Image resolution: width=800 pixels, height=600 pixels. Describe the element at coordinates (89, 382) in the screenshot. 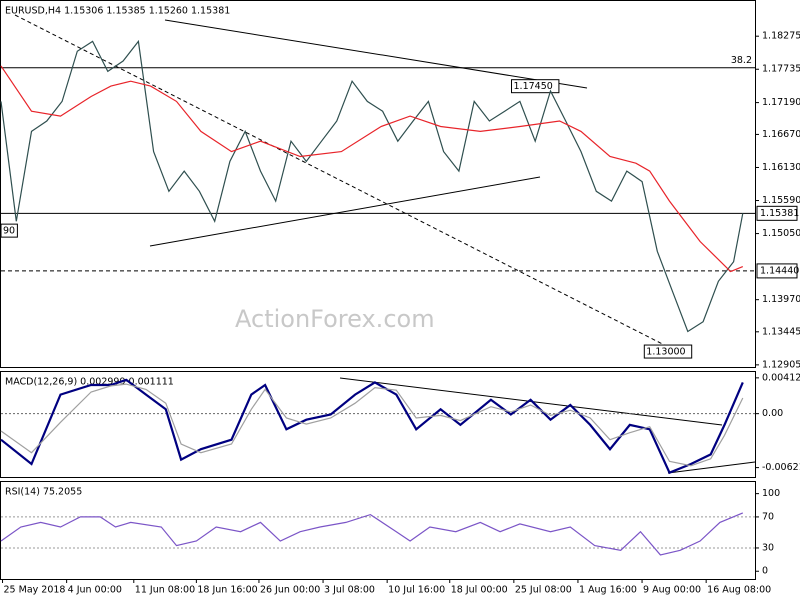

I see `panel-title: MACD(12,26,9) 0.002999 0.001111` at that location.